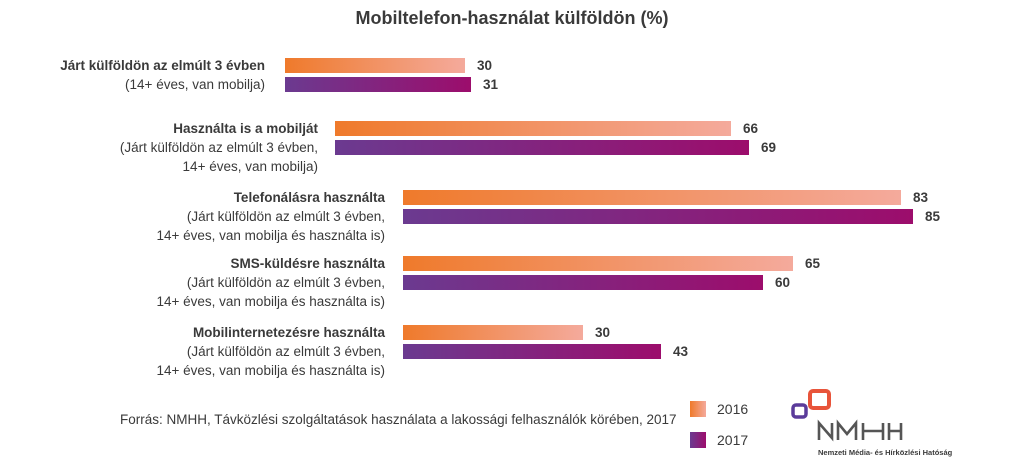 This screenshot has width=1024, height=464. What do you see at coordinates (310, 197) in the screenshot?
I see `category-title: Telefonálásra használta` at bounding box center [310, 197].